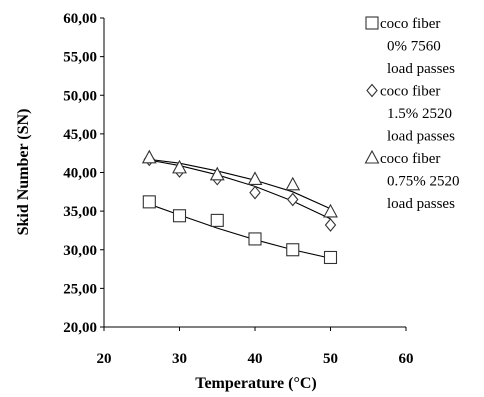  Describe the element at coordinates (406, 359) in the screenshot. I see `x-tick-label: 60` at that location.